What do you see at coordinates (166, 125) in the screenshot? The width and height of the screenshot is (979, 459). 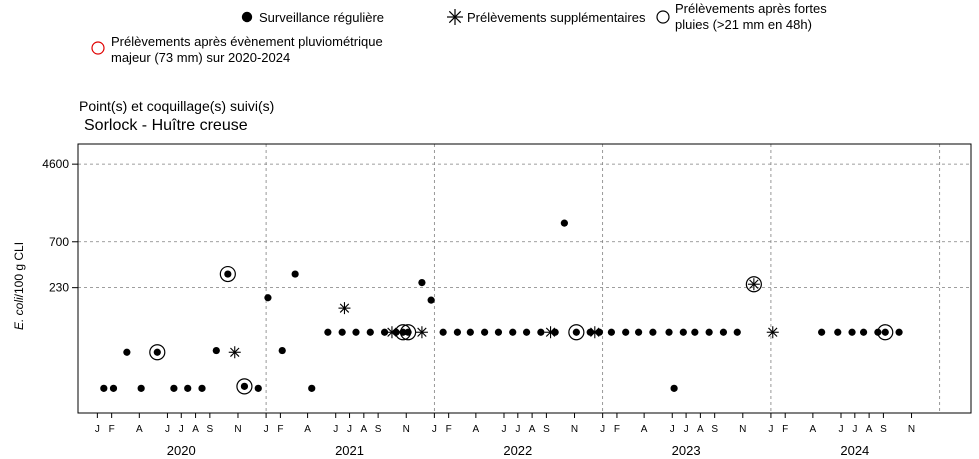 I see `site-name: Sorlock - Huître creuse` at bounding box center [166, 125].